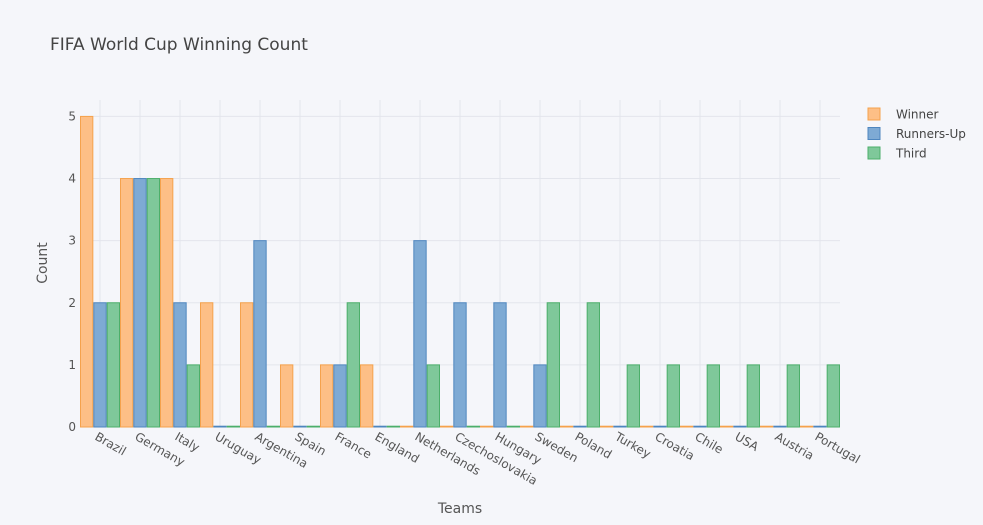 This screenshot has width=983, height=525. I want to click on x-tick-label: Turkey, so click(633, 445).